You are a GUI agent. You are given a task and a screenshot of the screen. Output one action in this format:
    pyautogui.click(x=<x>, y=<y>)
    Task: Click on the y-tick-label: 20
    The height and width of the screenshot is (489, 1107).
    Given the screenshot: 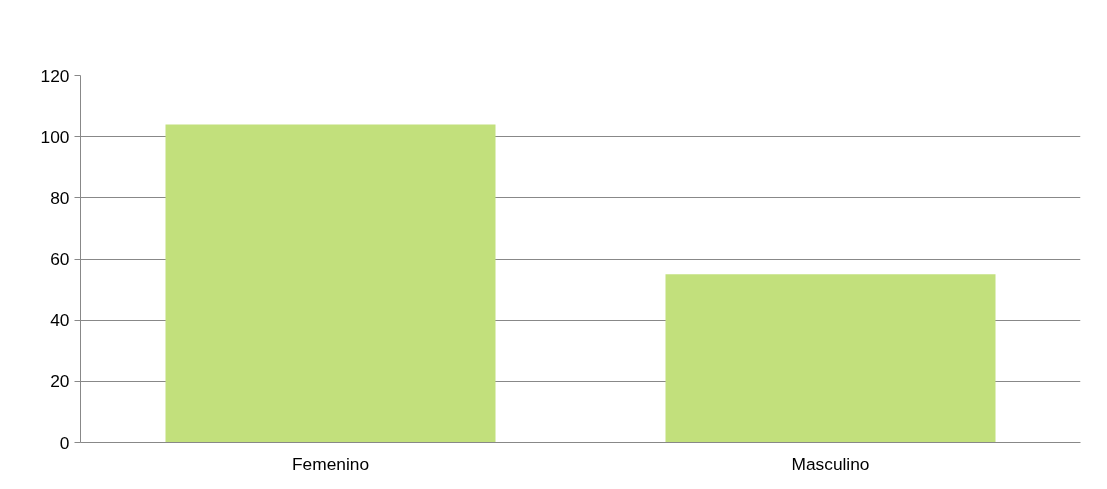 What is the action you would take?
    pyautogui.click(x=60, y=381)
    